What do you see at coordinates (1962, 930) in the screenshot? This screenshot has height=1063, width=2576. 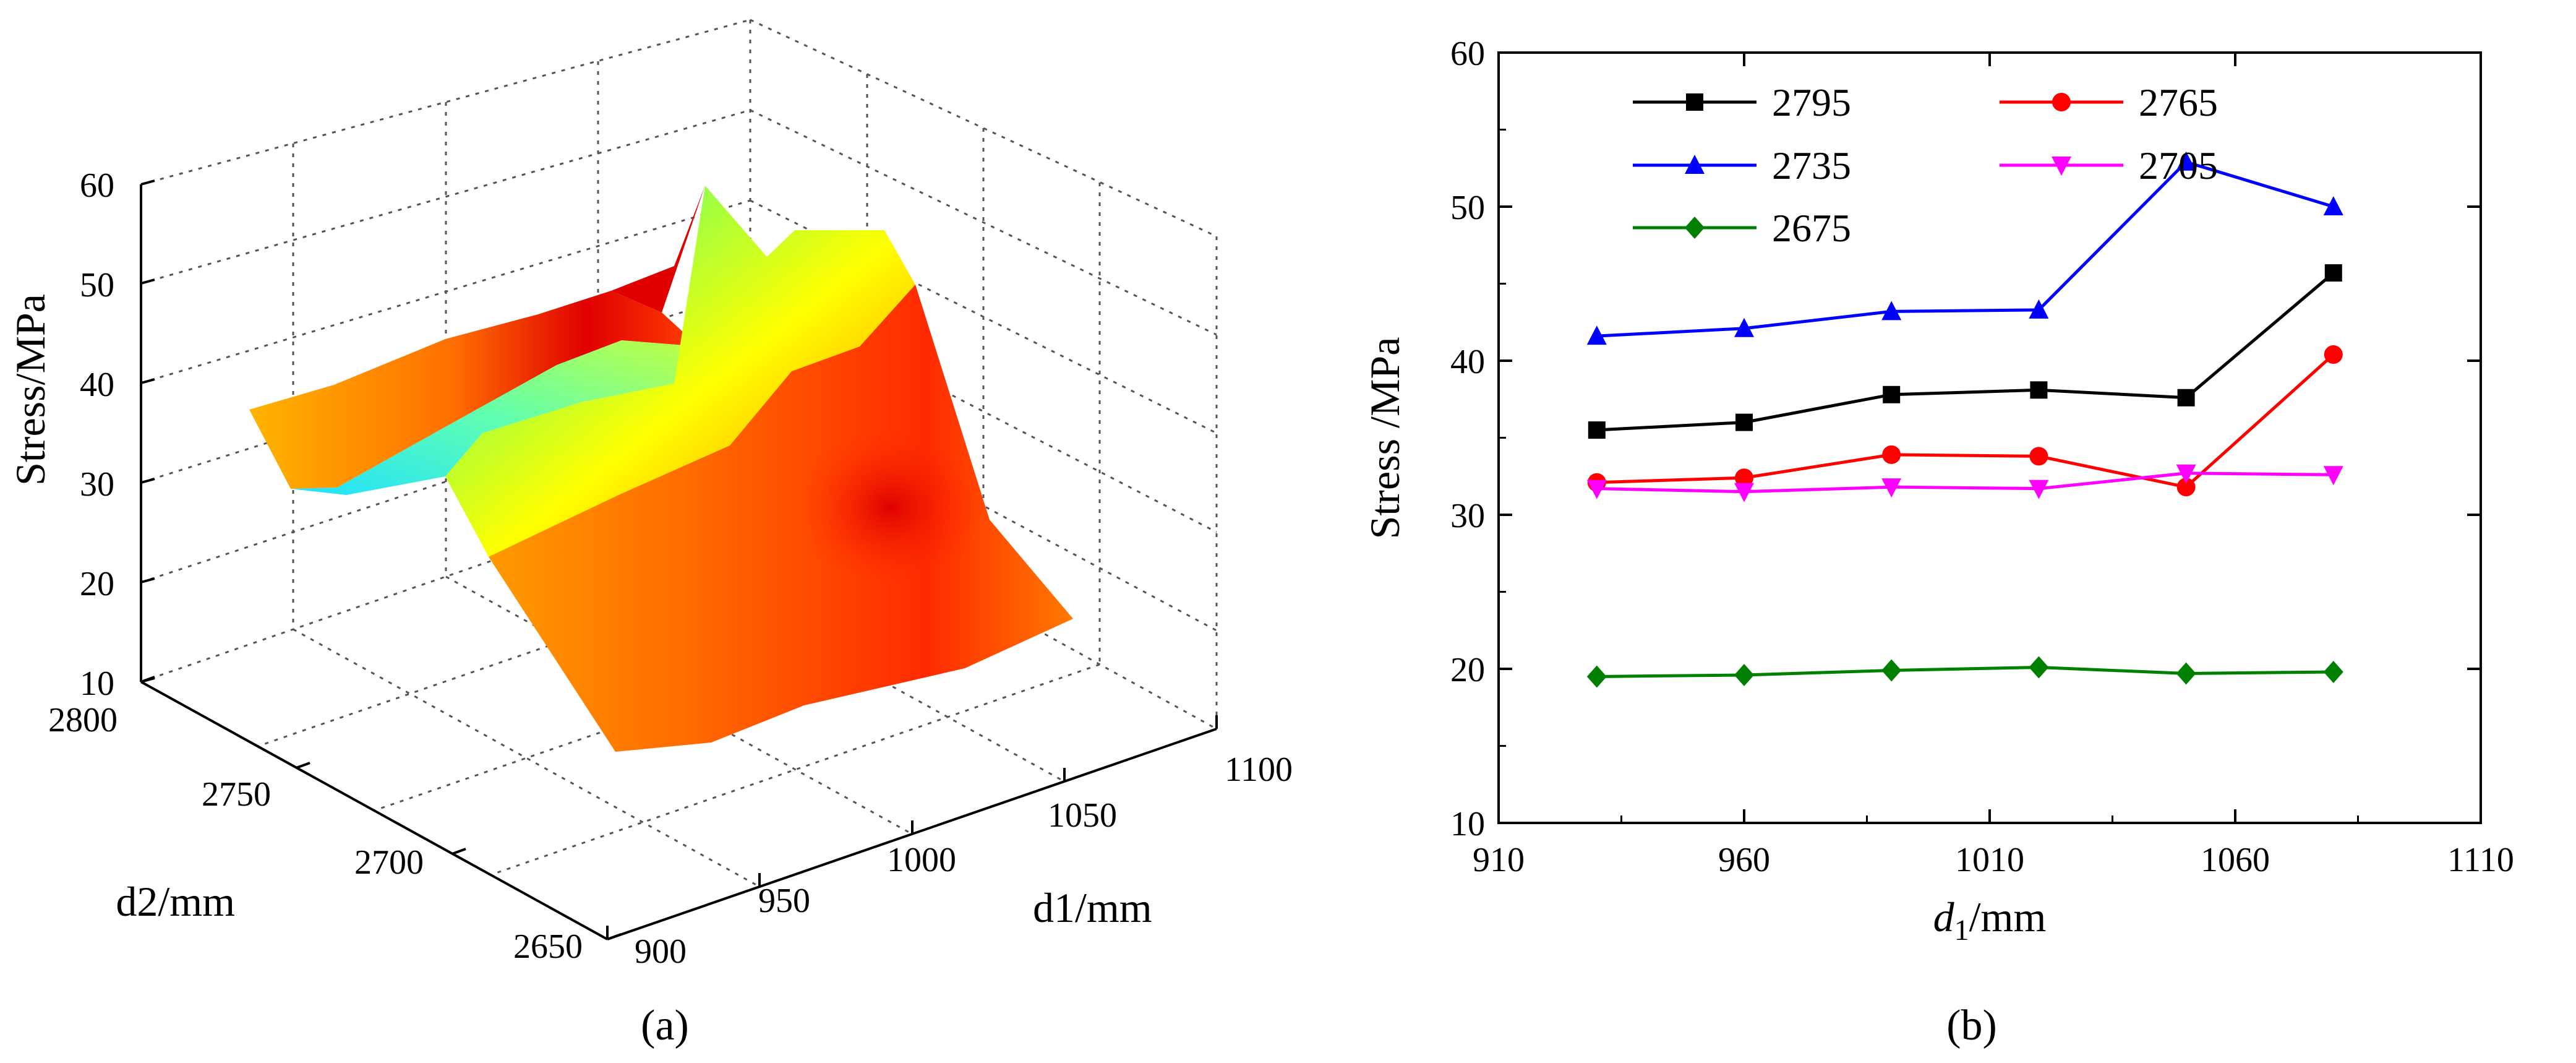 I see `x-axis-label-sub: 1` at bounding box center [1962, 930].